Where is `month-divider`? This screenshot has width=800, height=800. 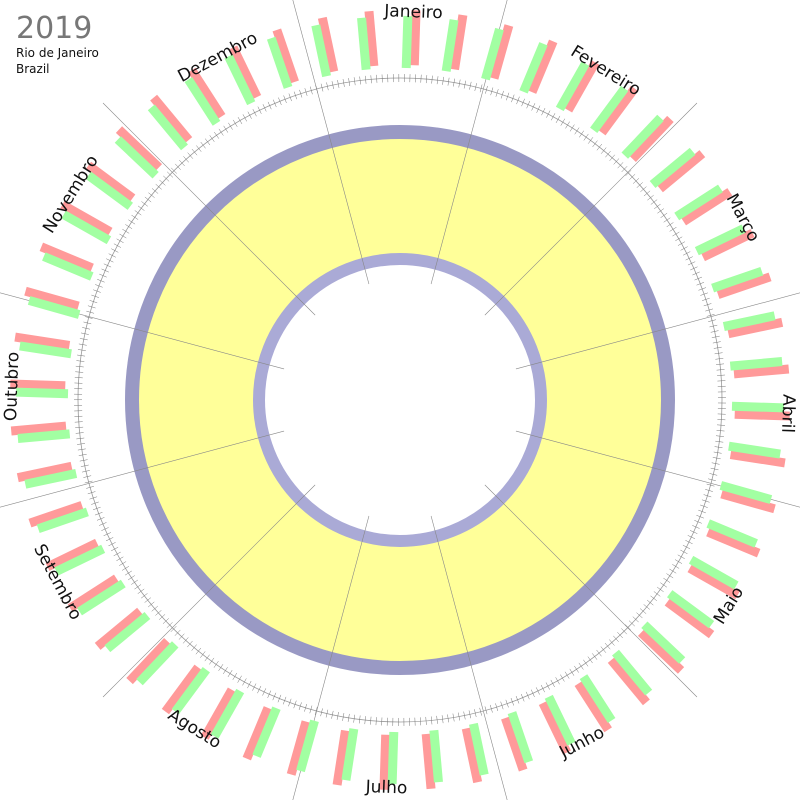
month-divider is located at coordinates (591, 209).